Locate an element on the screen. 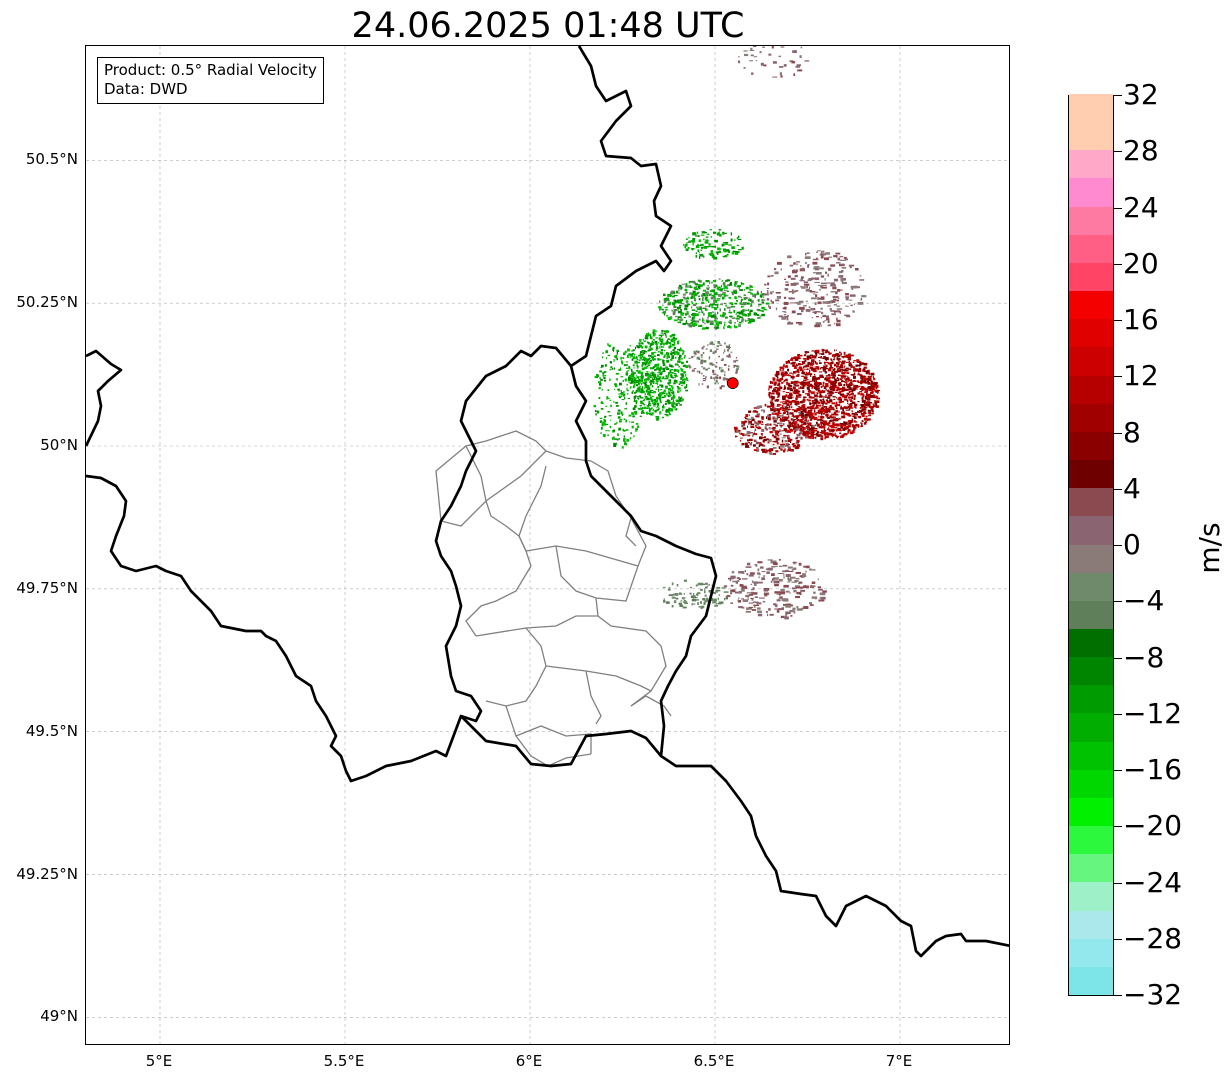 The image size is (1225, 1081). colorbar-tick-label: 16 is located at coordinates (1141, 319).